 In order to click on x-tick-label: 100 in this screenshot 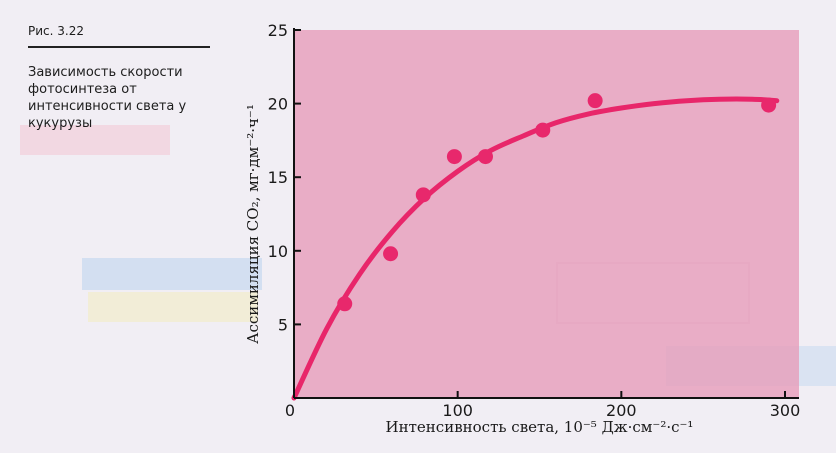, I will do `click(457, 410)`.